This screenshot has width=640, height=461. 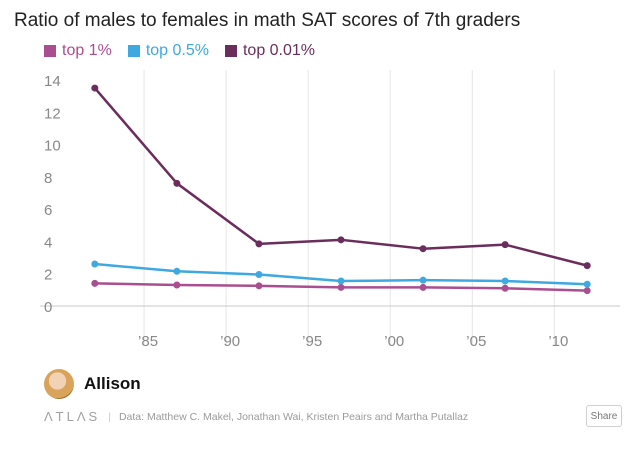 I want to click on x-tick-label-5: ’10, so click(x=558, y=341).